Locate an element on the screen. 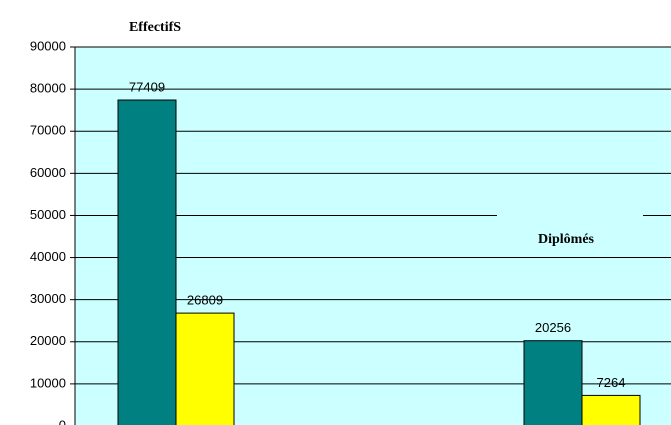  y-tick-label: 80000 is located at coordinates (48, 88).